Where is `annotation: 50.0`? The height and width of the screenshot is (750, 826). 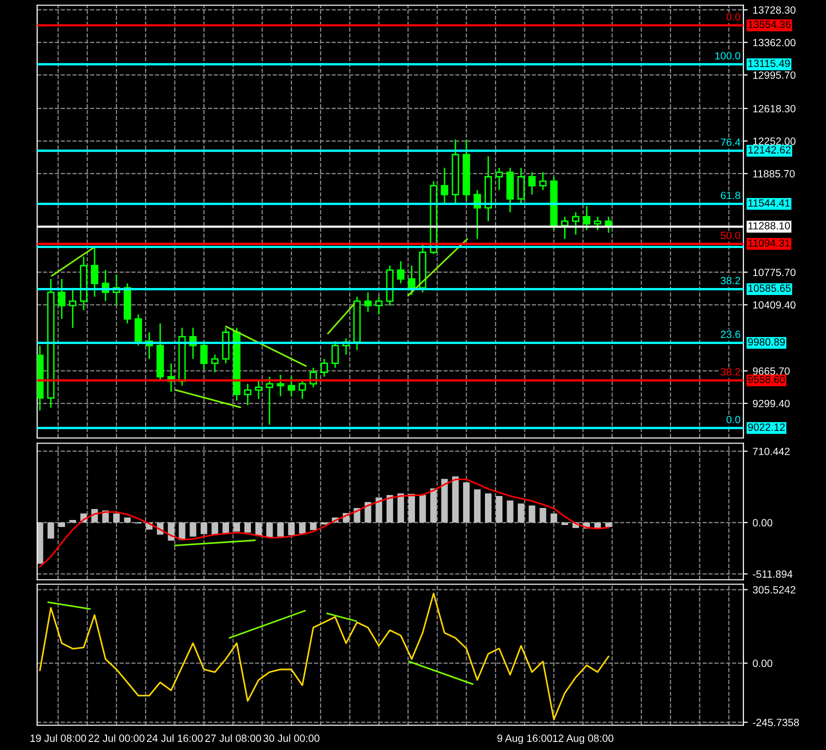 annotation: 50.0 is located at coordinates (730, 236).